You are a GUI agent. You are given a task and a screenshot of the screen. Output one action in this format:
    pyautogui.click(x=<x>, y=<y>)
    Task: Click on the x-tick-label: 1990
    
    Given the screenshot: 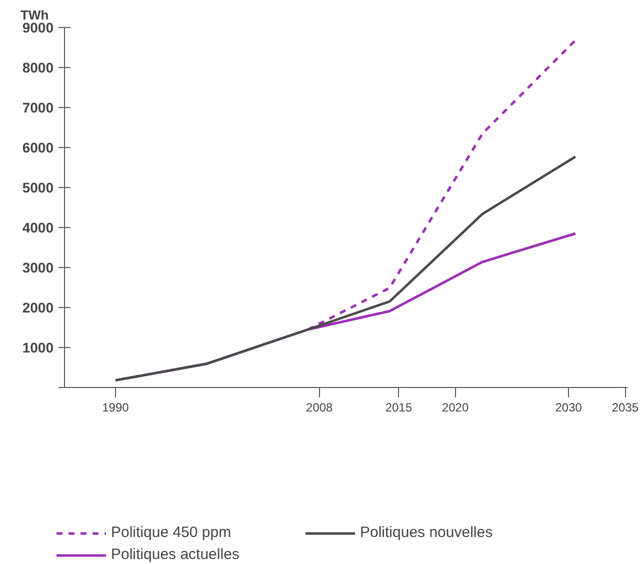 What is the action you would take?
    pyautogui.click(x=116, y=407)
    